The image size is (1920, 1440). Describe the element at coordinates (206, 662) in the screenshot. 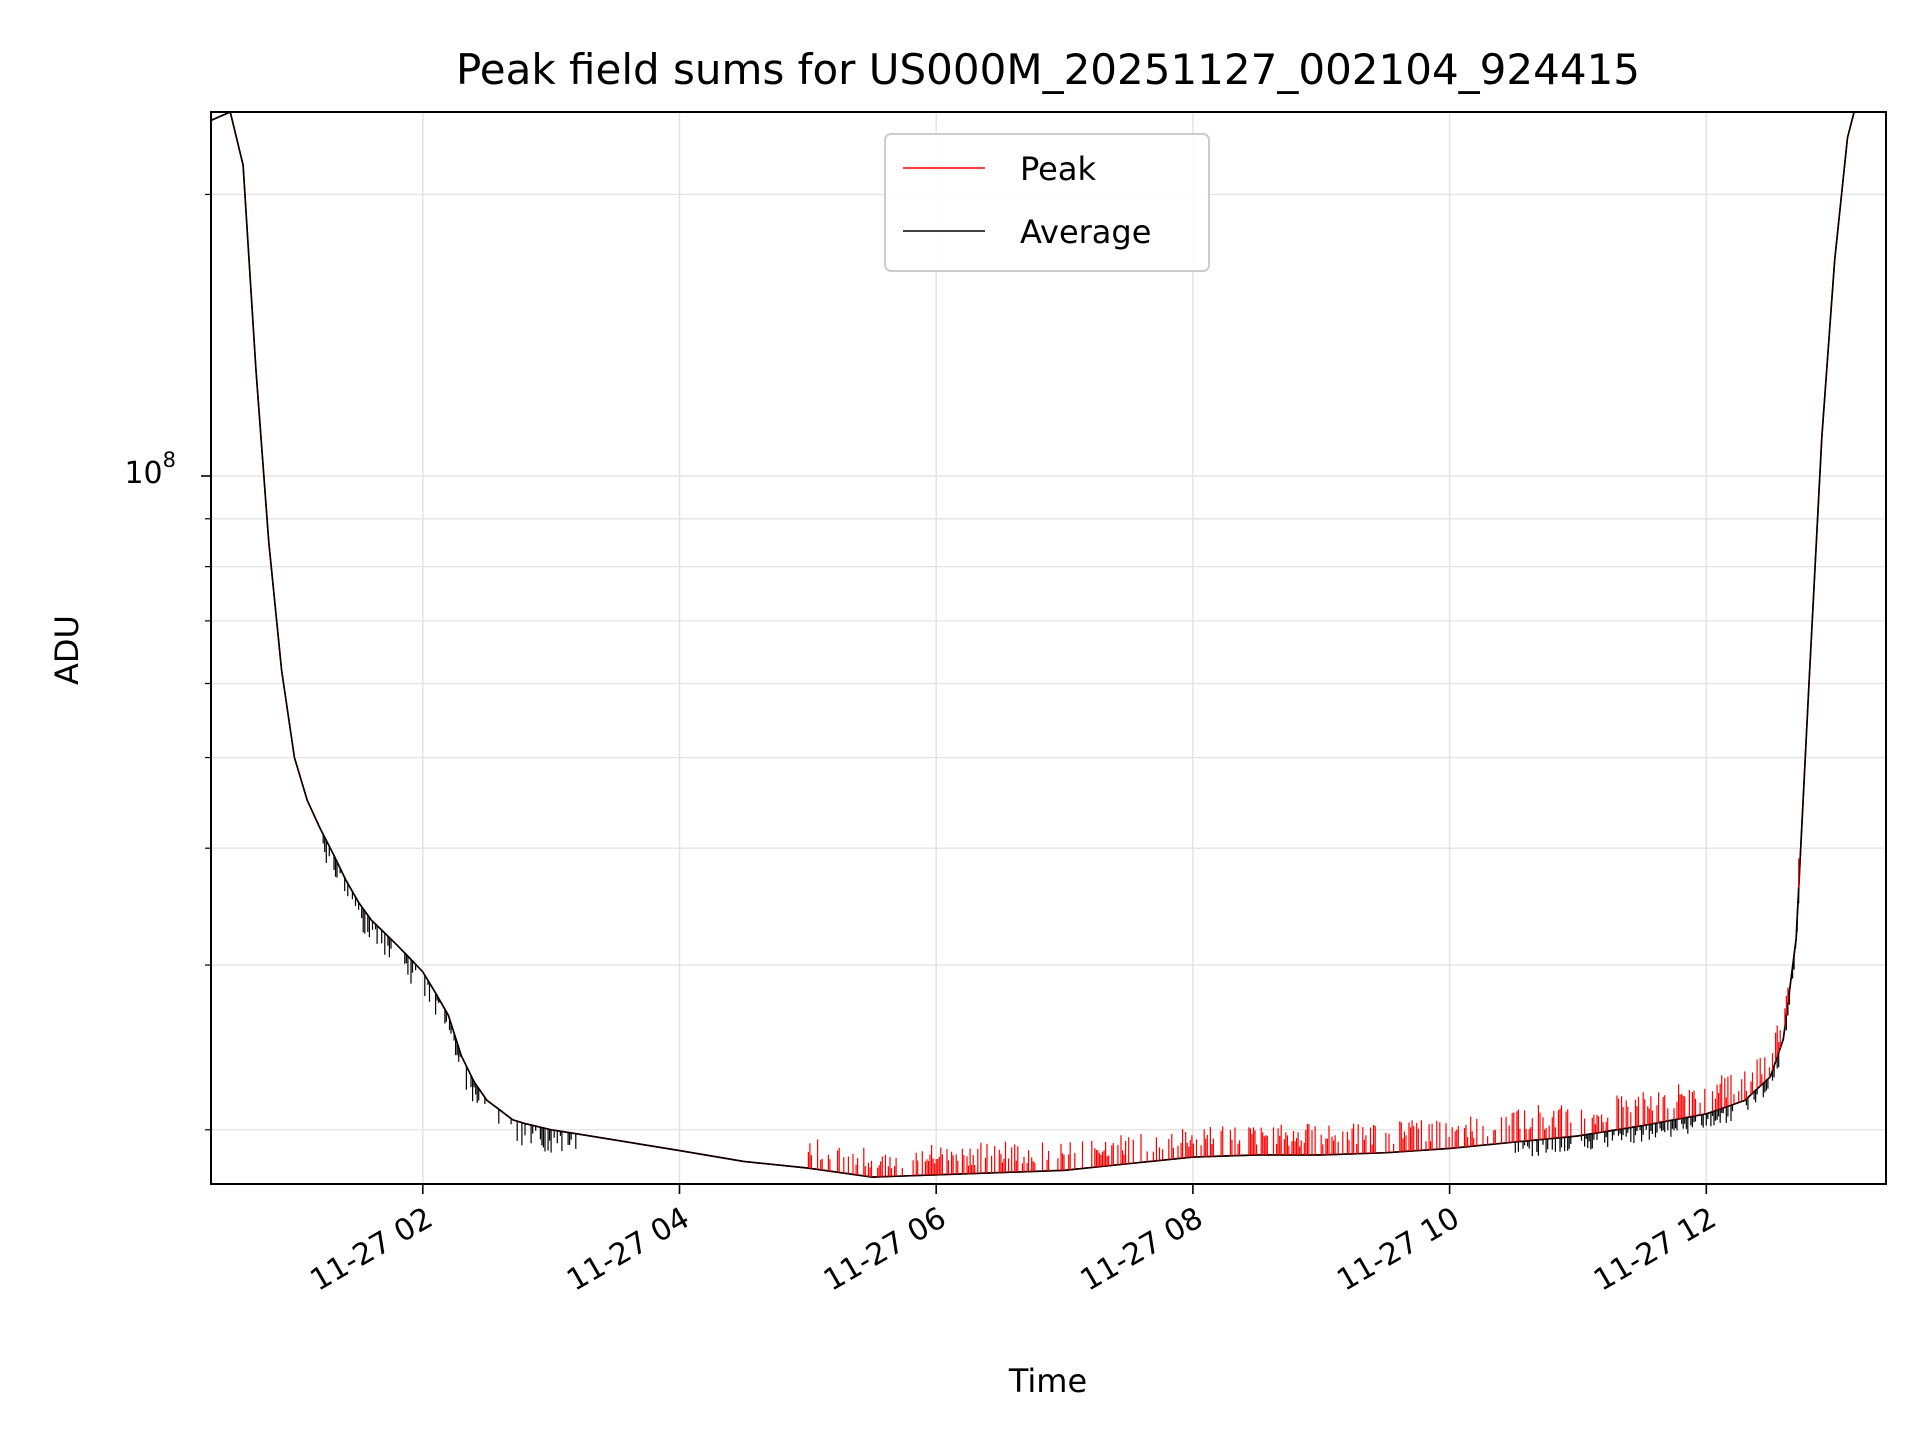

I see `y-axis` at that location.